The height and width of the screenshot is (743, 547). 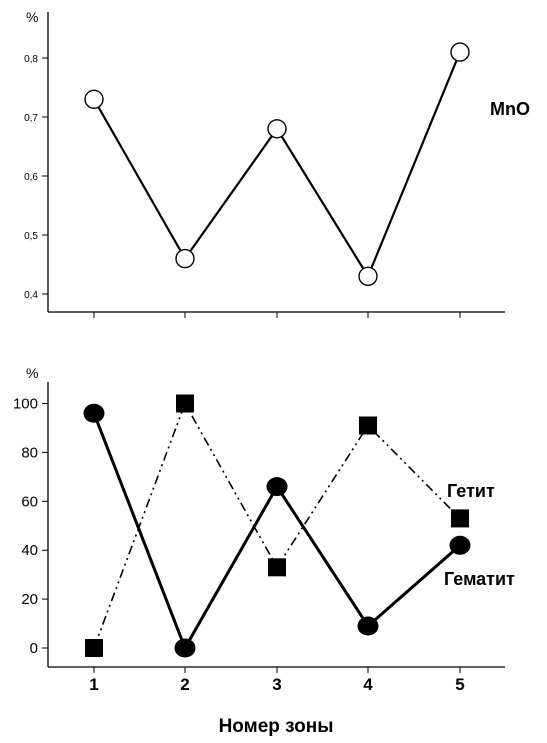 I want to click on bottom-y-tick-label: 20, so click(x=29, y=599).